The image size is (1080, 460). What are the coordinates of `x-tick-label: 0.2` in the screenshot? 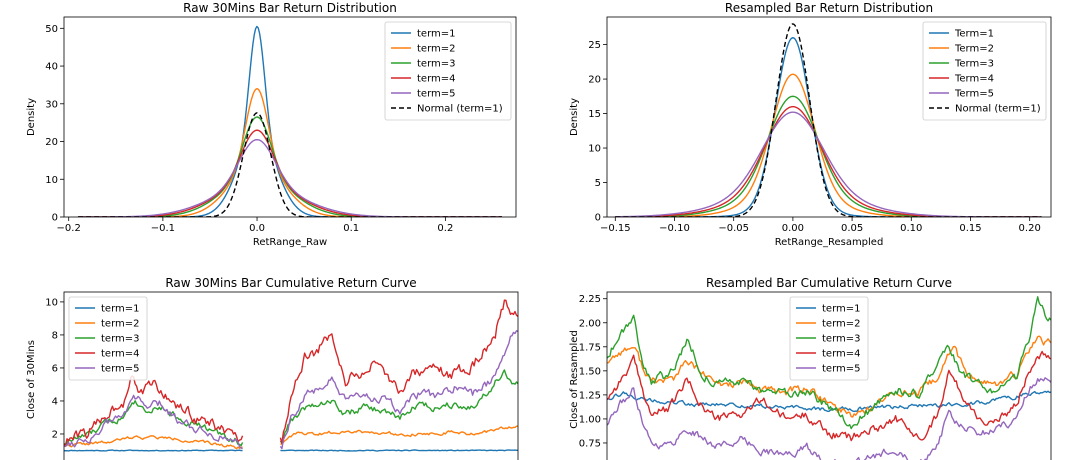 It's located at (445, 228).